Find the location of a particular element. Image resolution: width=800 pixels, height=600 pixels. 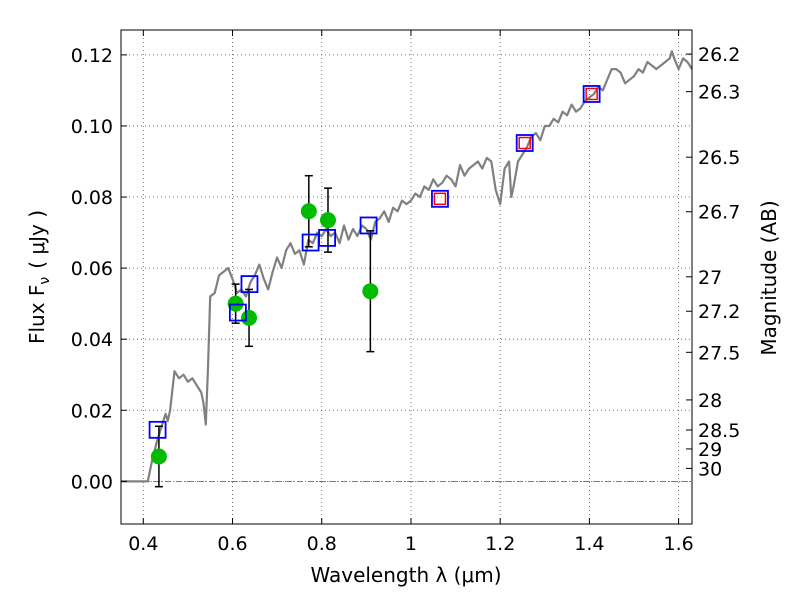

magnitude-tick-label: 30 is located at coordinates (710, 469).